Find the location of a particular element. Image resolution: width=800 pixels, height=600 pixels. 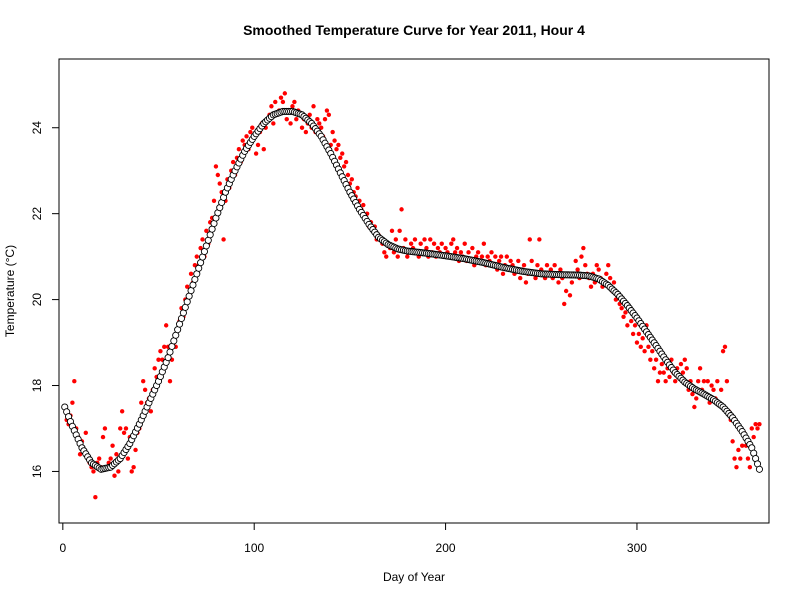

smoothed-point is located at coordinates (759, 469).